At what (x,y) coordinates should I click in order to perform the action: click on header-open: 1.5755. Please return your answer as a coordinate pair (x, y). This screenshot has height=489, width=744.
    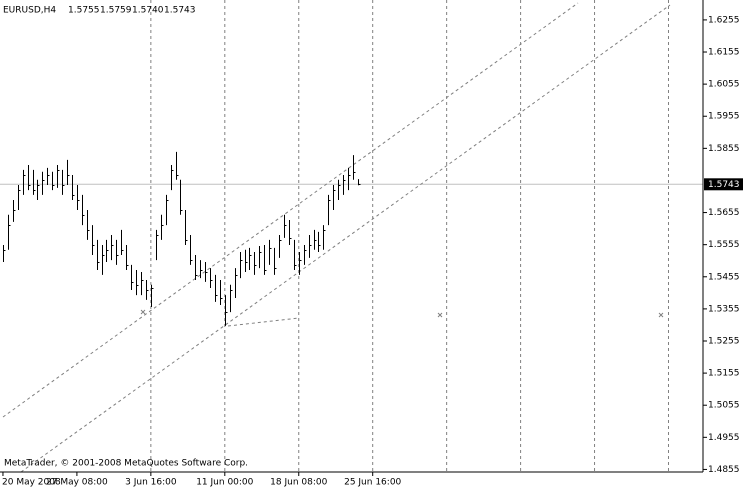
    Looking at the image, I should click on (84, 11).